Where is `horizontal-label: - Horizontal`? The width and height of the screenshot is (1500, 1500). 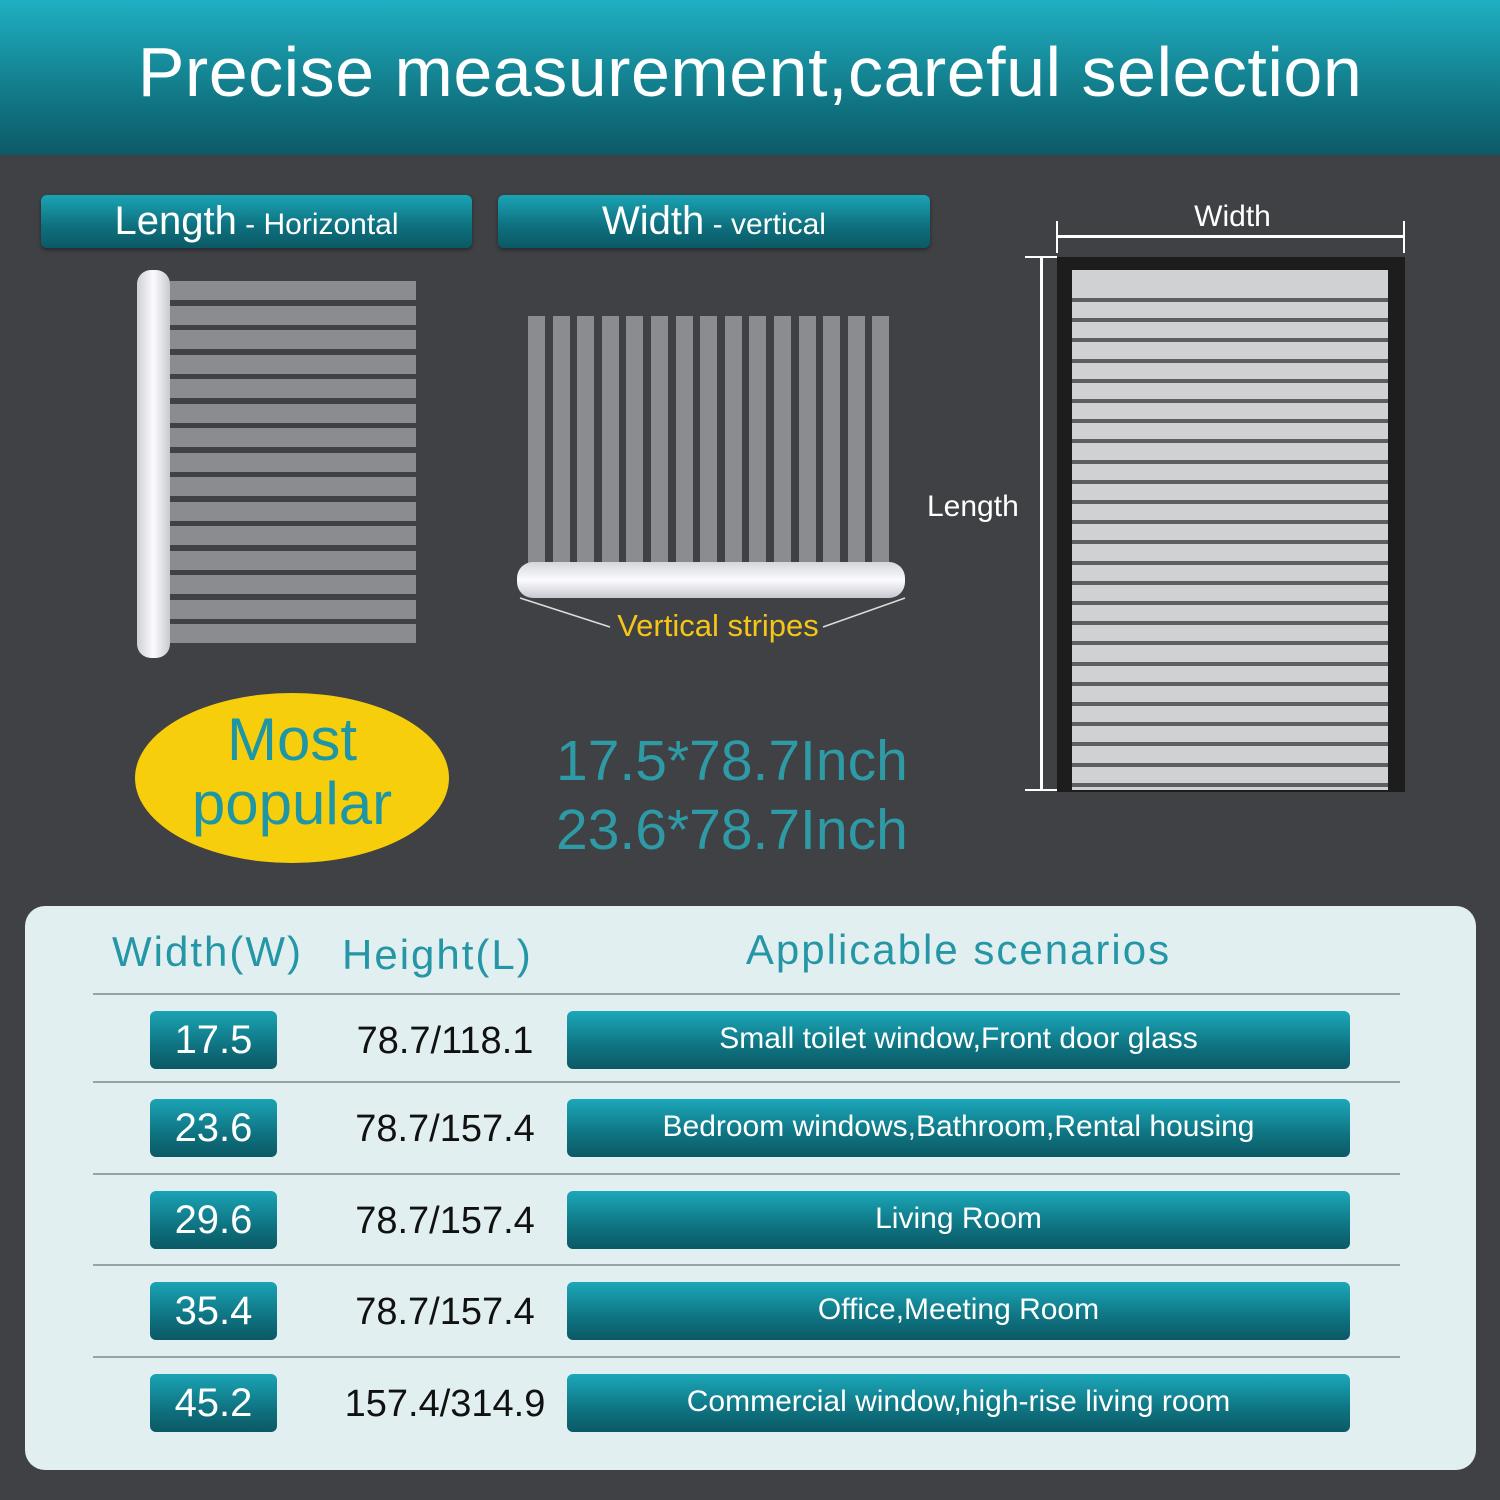
horizontal-label: - Horizontal is located at coordinates (317, 224).